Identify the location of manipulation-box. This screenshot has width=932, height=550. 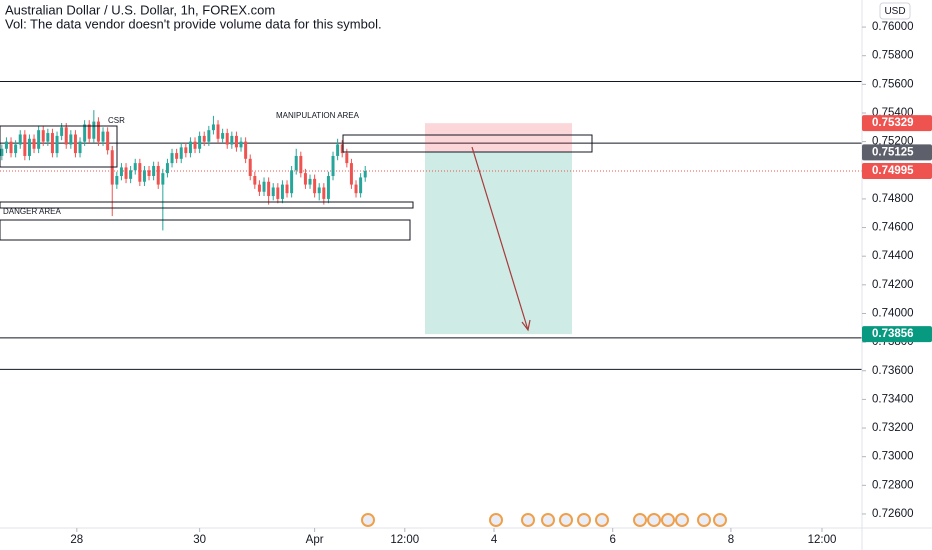
(467, 143).